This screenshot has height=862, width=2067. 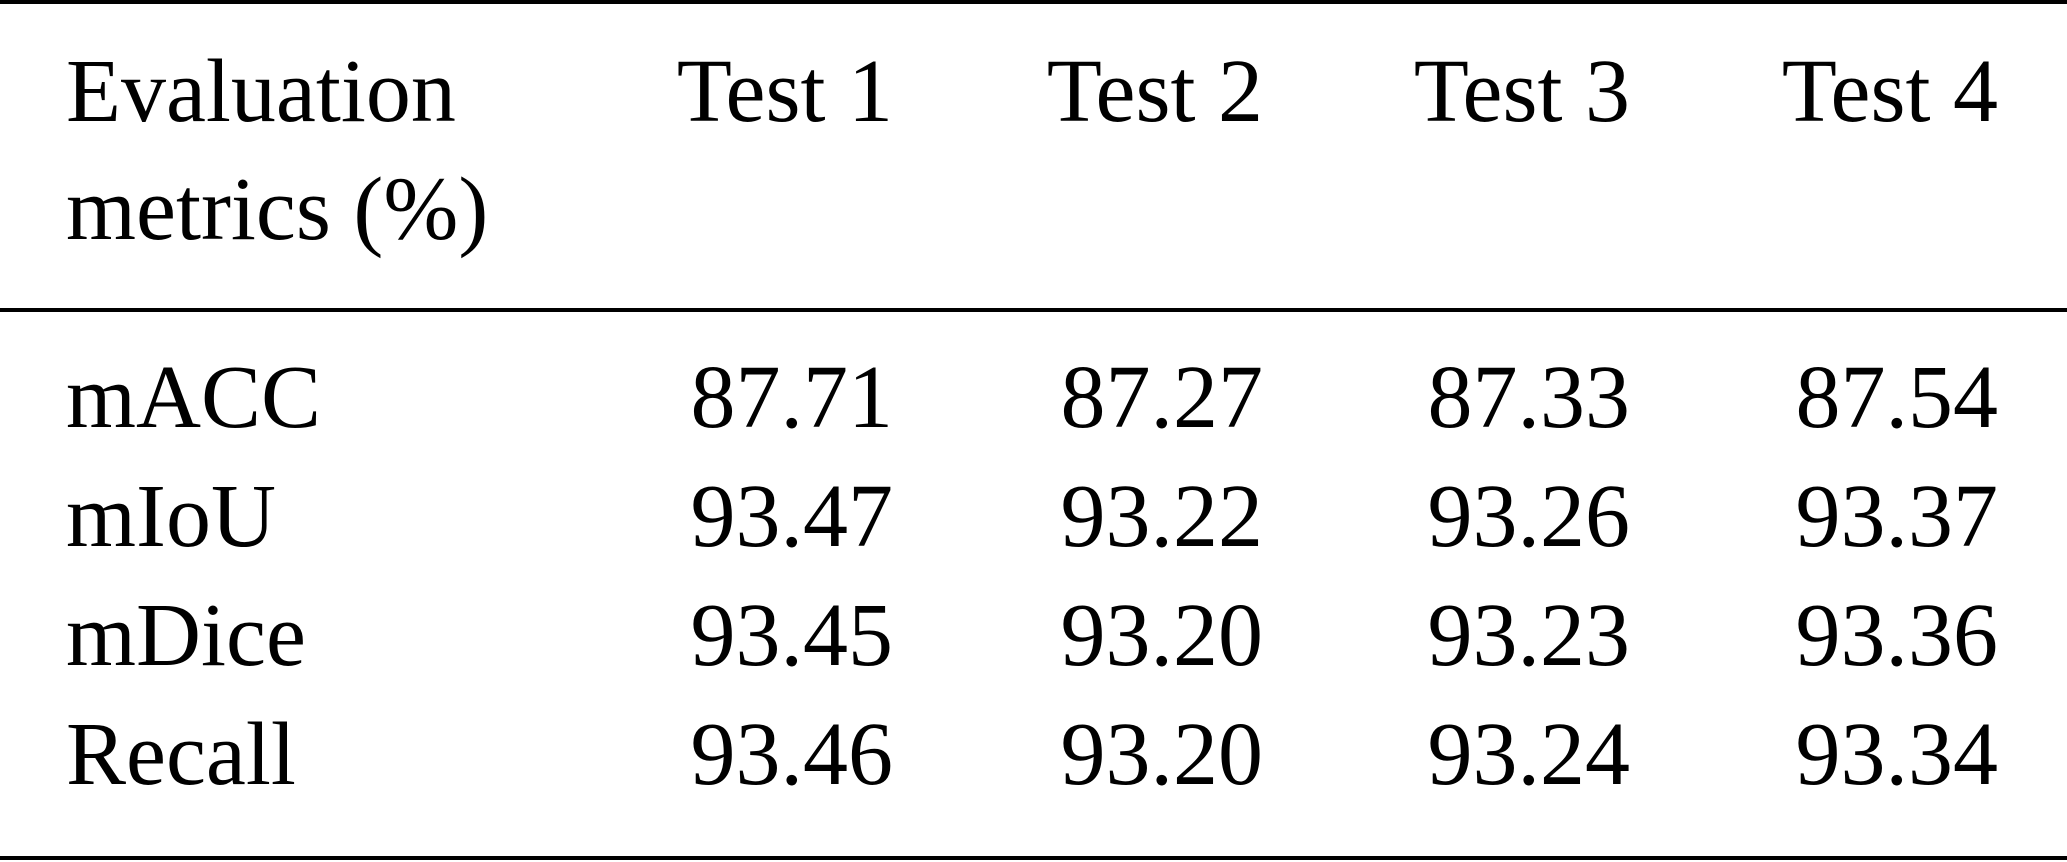 What do you see at coordinates (1521, 91) in the screenshot?
I see `header-cell: Test 3` at bounding box center [1521, 91].